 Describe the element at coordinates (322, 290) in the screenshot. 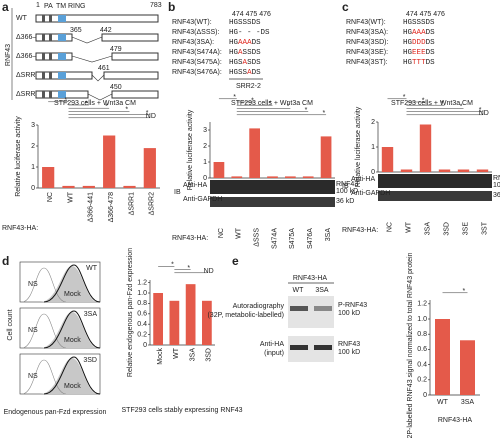

I see `label: 3SA` at that location.